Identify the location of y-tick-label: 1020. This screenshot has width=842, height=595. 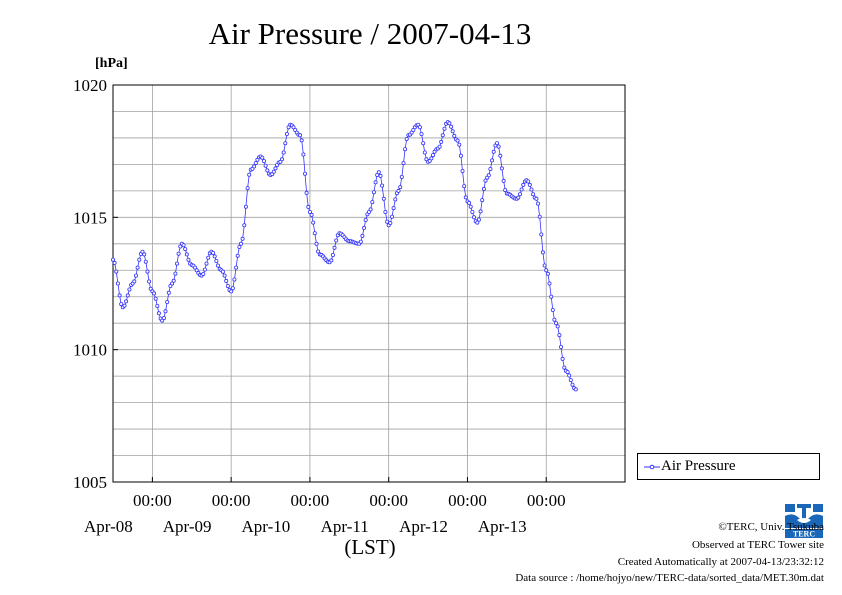
(90, 85).